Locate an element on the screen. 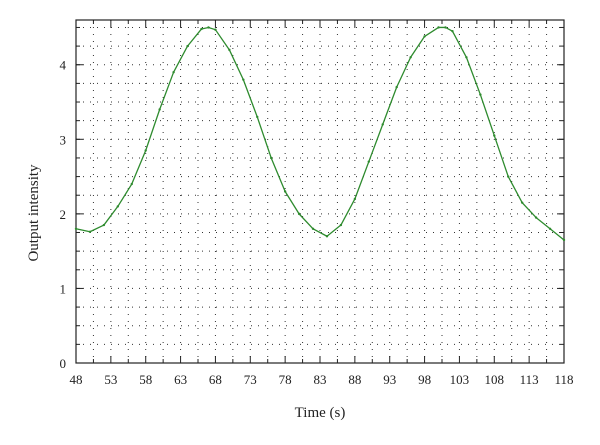 This screenshot has height=445, width=600. y-tick-label: 2 is located at coordinates (63, 214).